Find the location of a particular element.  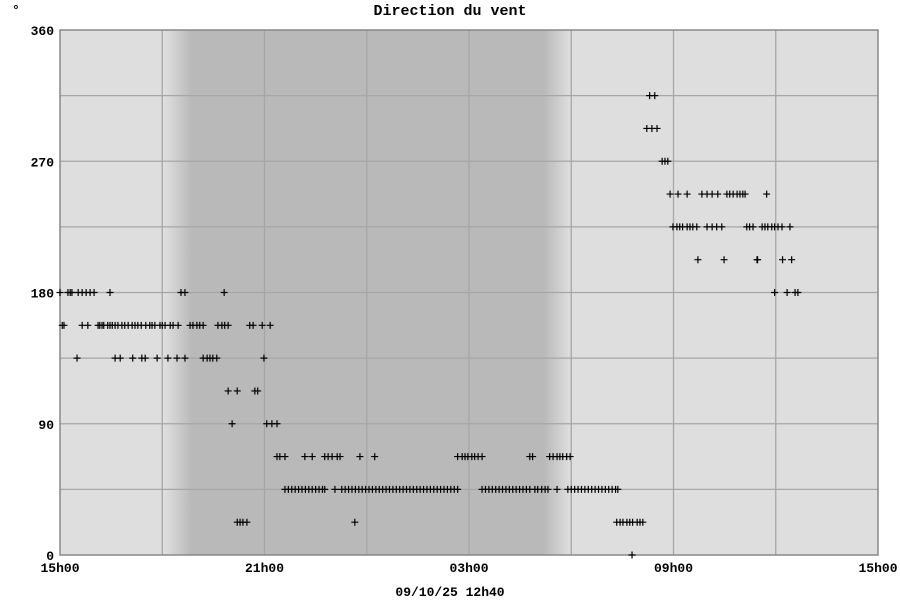

x-axis: 15h00 21h00 03h00 09h00 15h00 is located at coordinates (468, 568).